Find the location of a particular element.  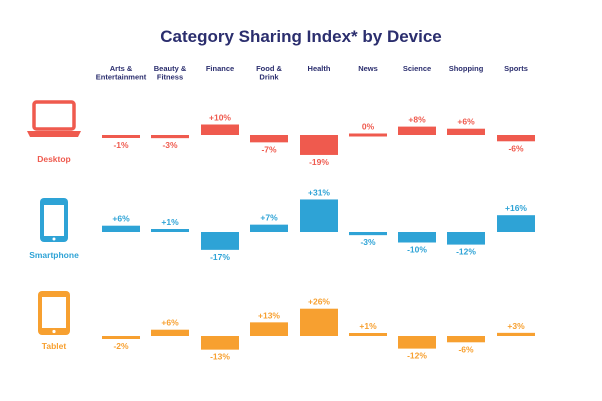

data-label: +8% is located at coordinates (417, 120).